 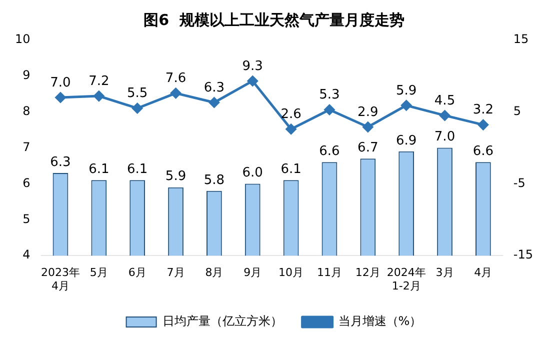 I want to click on legend-label: 日均产量（亿立方米）, so click(x=222, y=321).